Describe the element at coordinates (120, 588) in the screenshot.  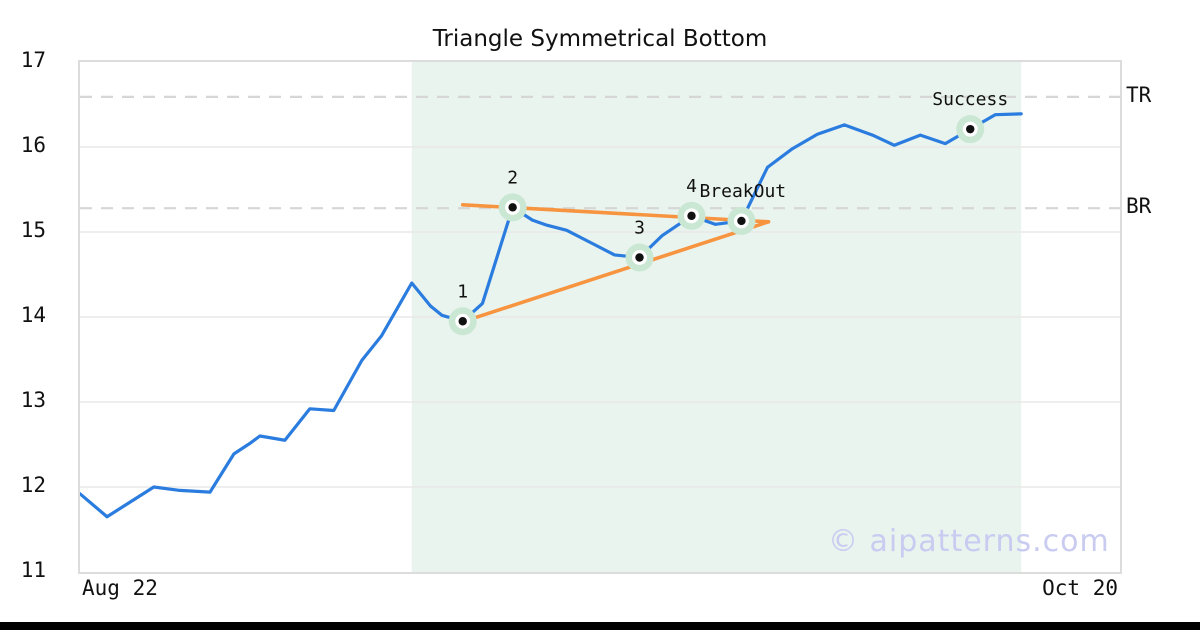
I see `x-axis-start-label: Aug 22` at that location.